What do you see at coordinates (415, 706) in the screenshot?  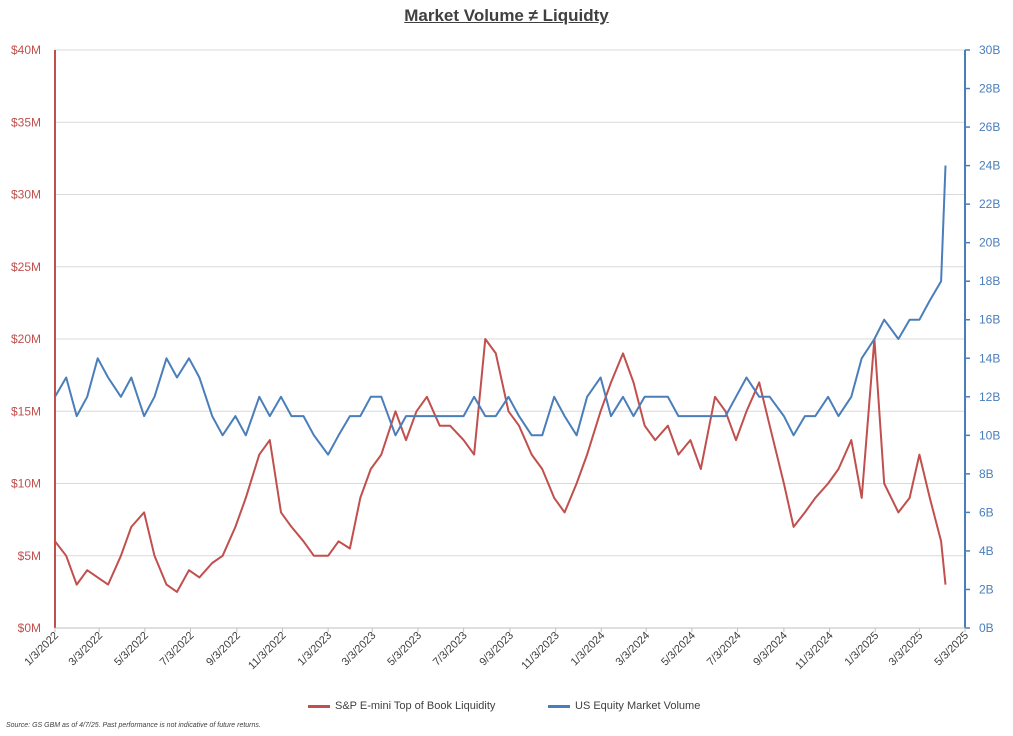 I see `legend-label-liquidity: S&P E-mini Top of Book Liquidity` at bounding box center [415, 706].